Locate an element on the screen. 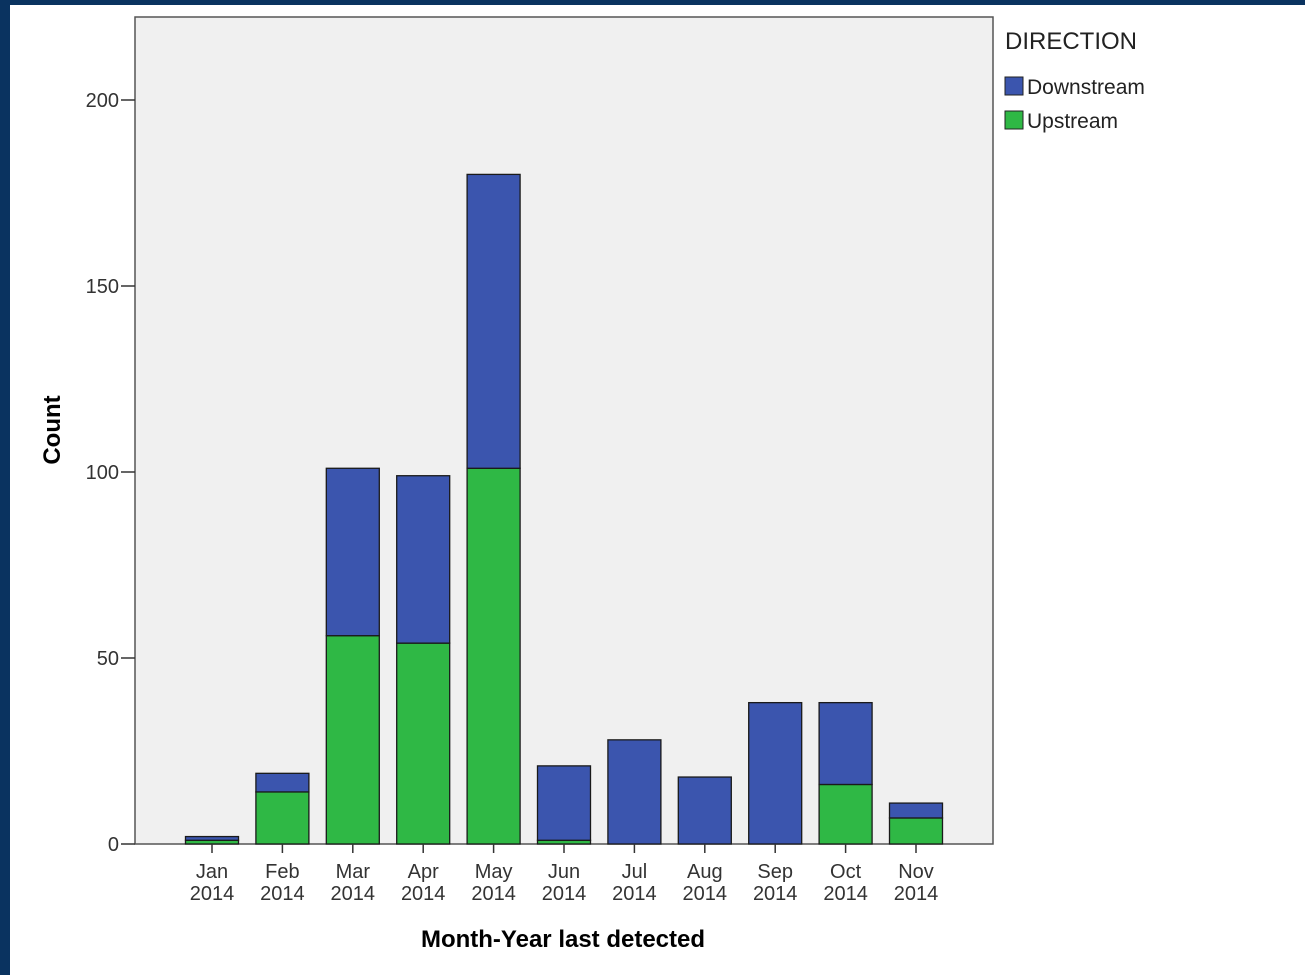 The image size is (1305, 975). bar-downstream-aug is located at coordinates (704, 810).